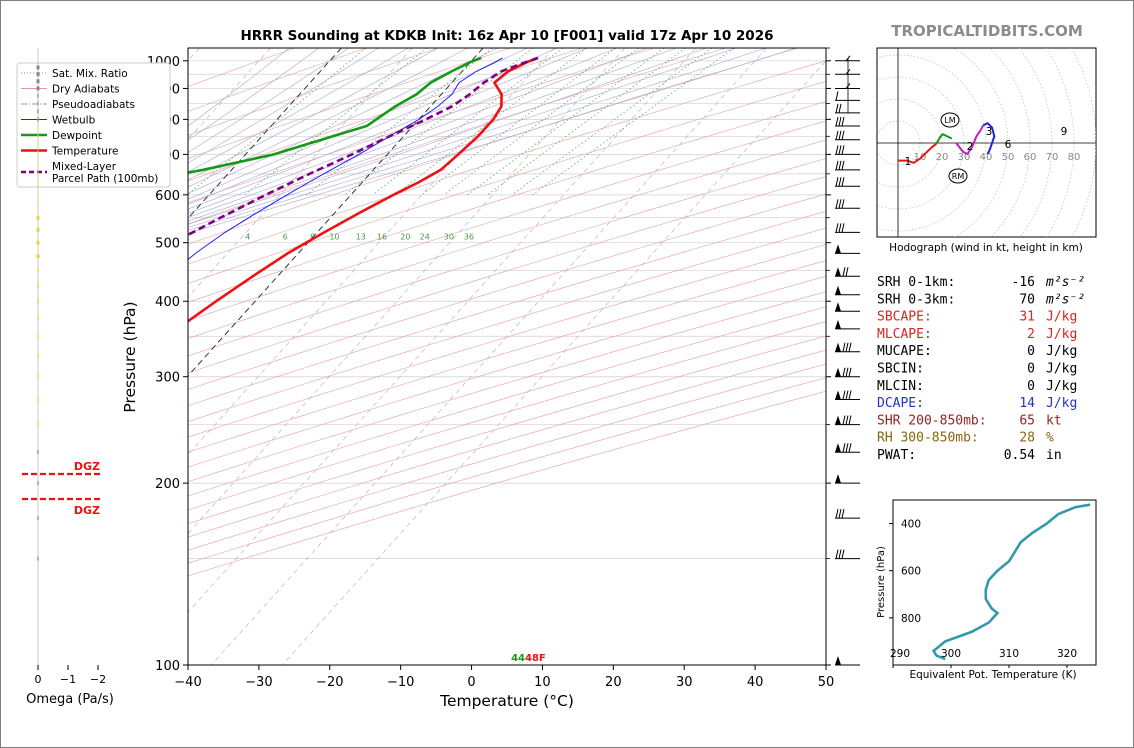 The height and width of the screenshot is (748, 1134). I want to click on x-tick-label: 40, so click(755, 682).